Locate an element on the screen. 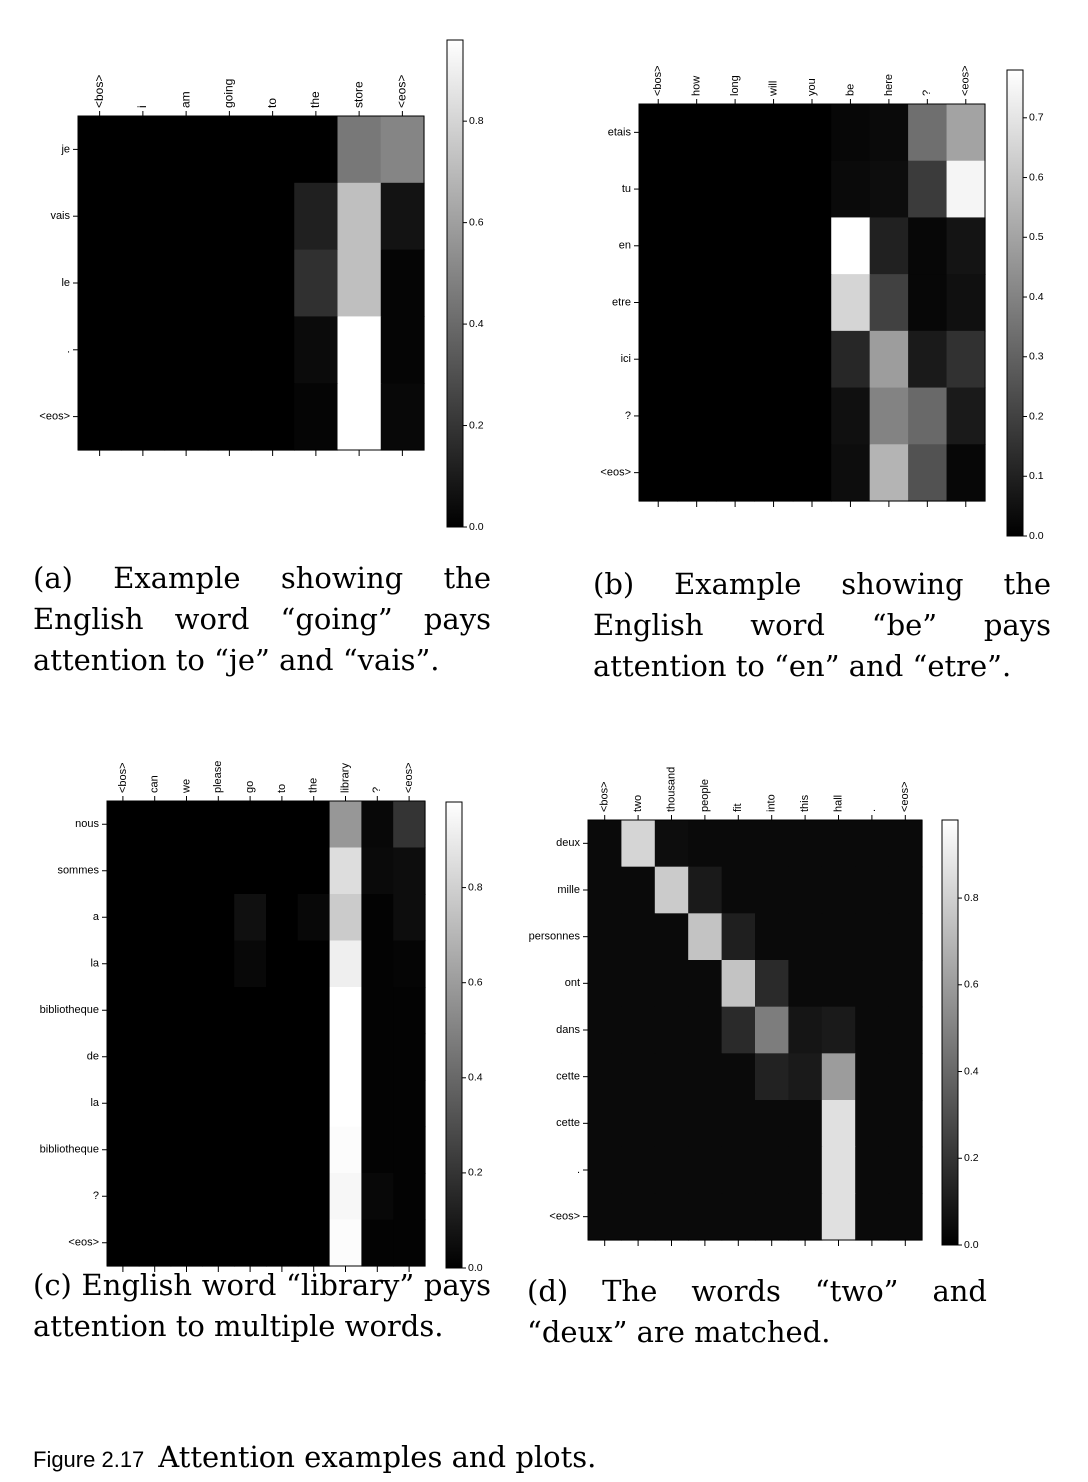  x-tick-label: fit is located at coordinates (738, 807).